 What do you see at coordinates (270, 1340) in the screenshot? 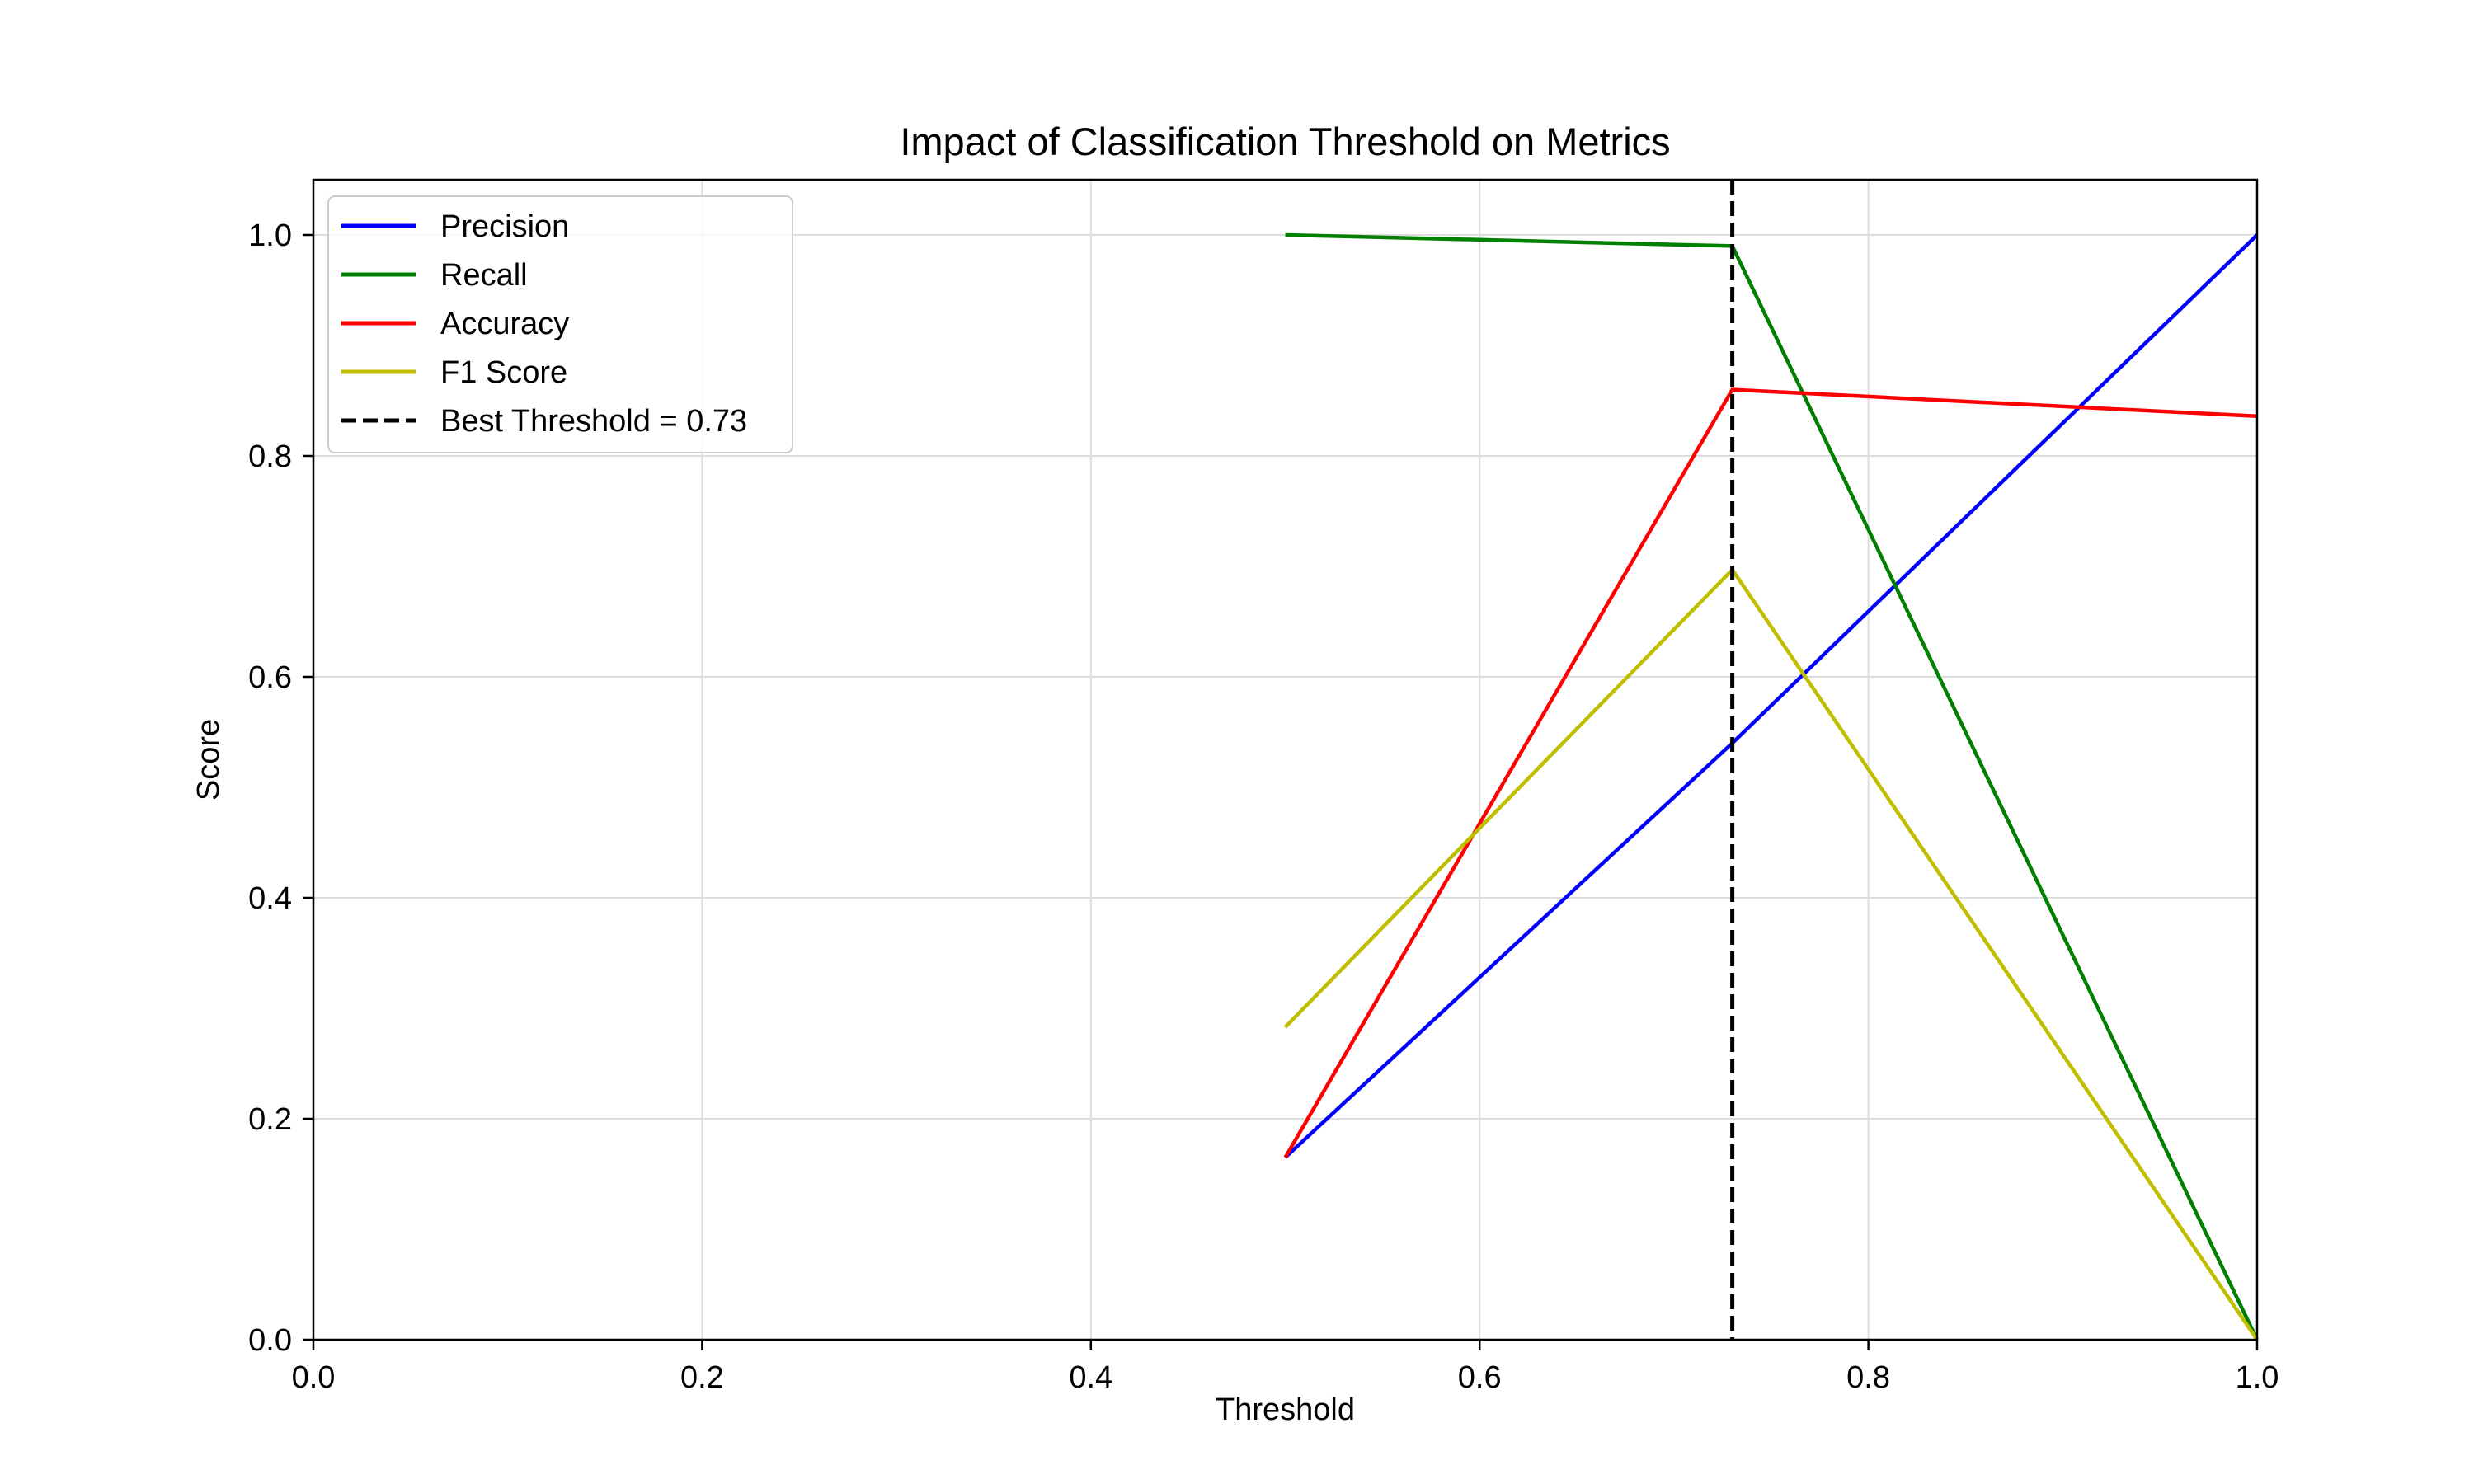
I see `y-tick-label: 0.0` at bounding box center [270, 1340].